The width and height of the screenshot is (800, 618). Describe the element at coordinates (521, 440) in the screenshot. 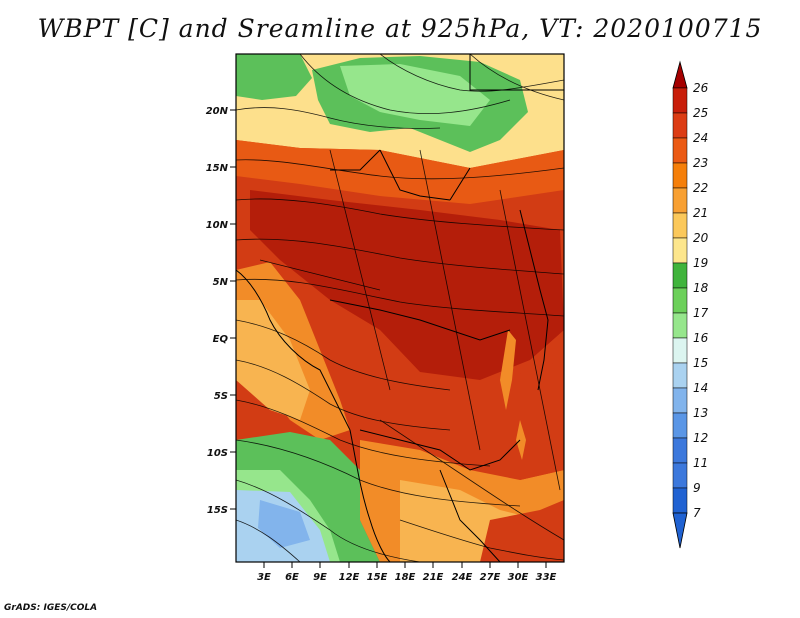

I see `lake-malawi` at that location.